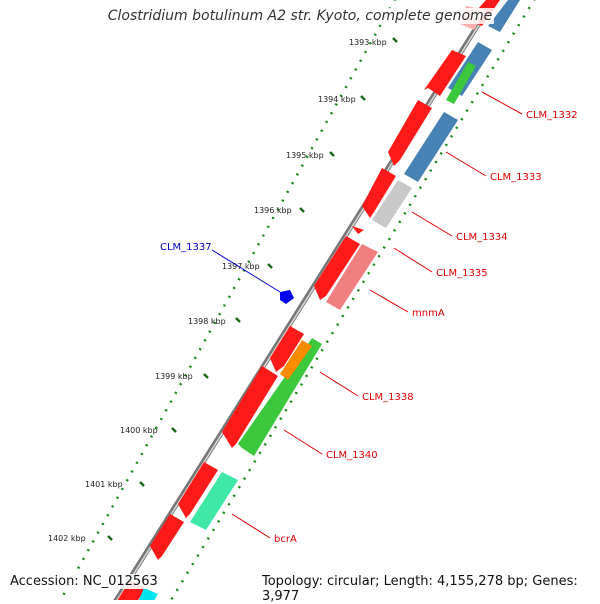  Describe the element at coordinates (67, 538) in the screenshot. I see `tick-label: 1402 kbp` at that location.